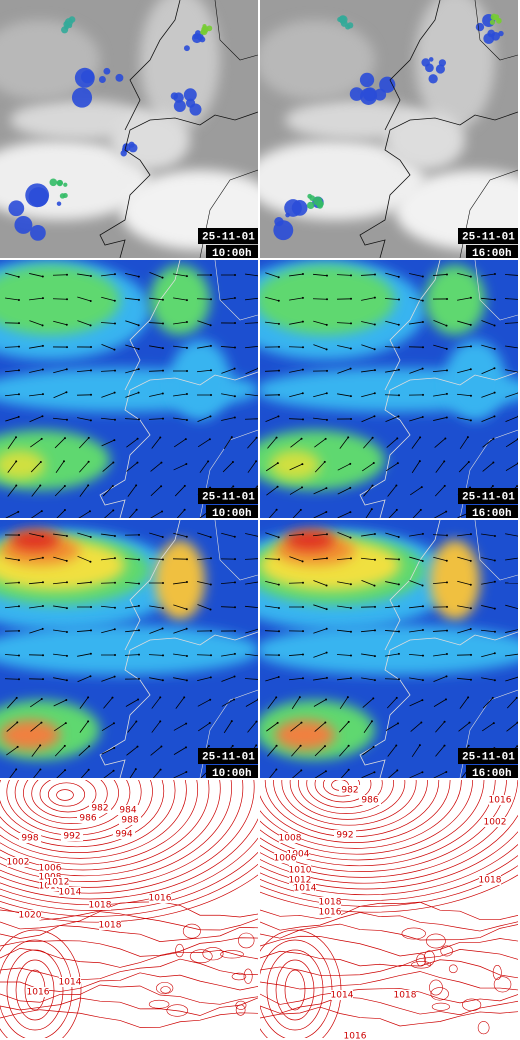  Describe the element at coordinates (389, 909) in the screenshot. I see `pressure-panel` at that location.